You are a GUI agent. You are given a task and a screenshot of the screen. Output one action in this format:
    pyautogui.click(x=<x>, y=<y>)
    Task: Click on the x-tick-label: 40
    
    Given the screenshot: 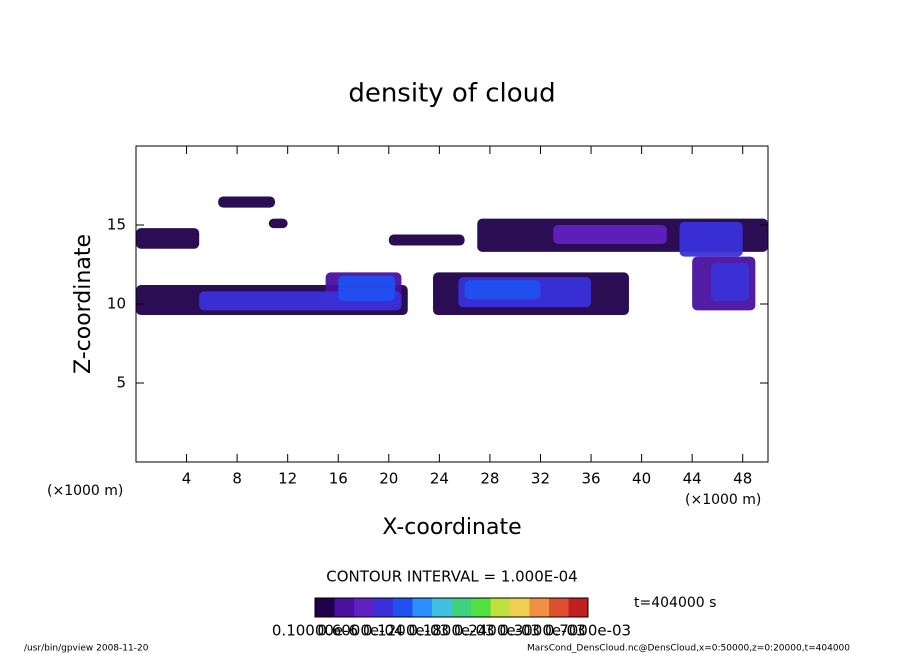 What is the action you would take?
    pyautogui.click(x=641, y=479)
    